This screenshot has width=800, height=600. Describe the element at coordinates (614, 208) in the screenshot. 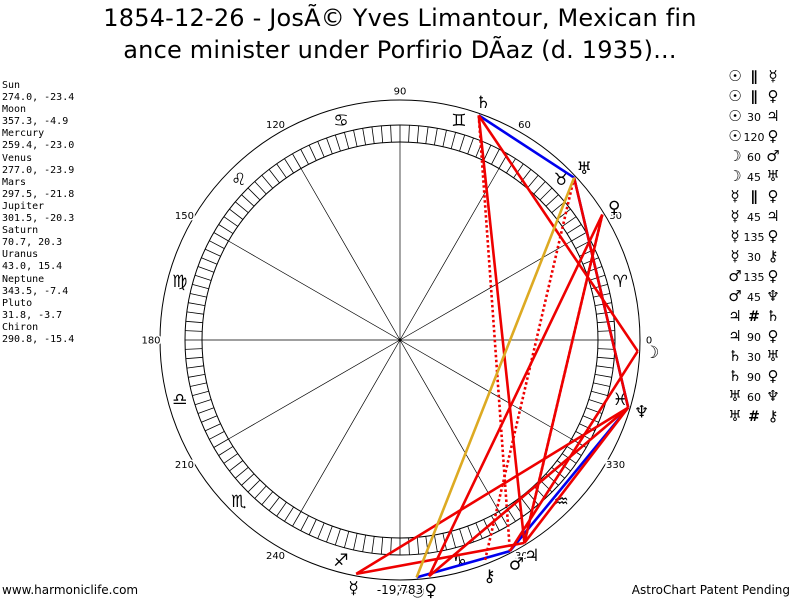

I see `planet-pluto-icon: ♀` at that location.